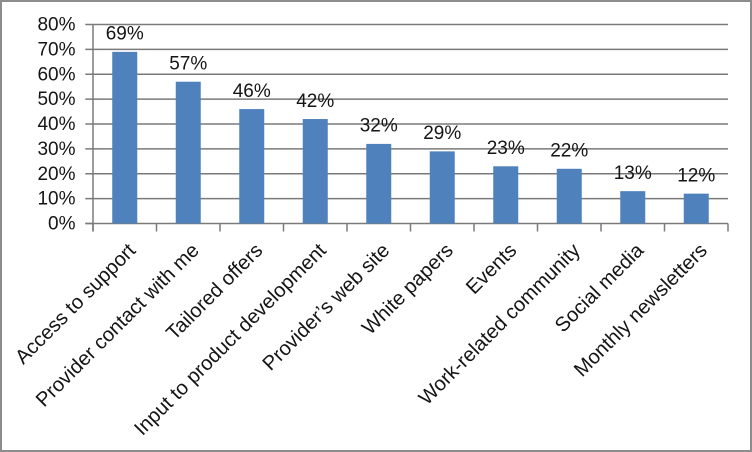 The image size is (752, 452). I want to click on svg-text: 20%, so click(56, 173).